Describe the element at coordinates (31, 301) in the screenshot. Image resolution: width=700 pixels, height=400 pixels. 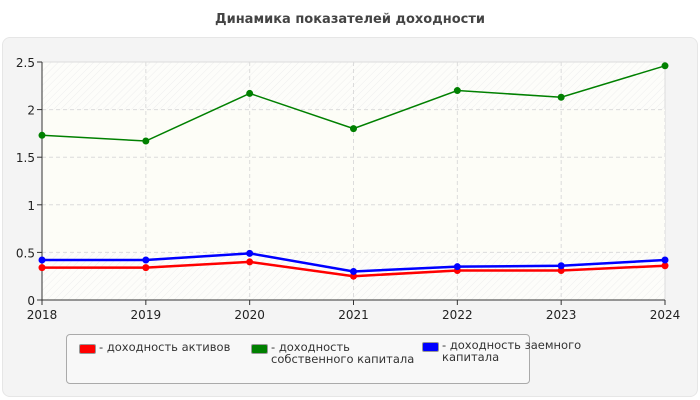
I see `y-tick-label: 0` at that location.